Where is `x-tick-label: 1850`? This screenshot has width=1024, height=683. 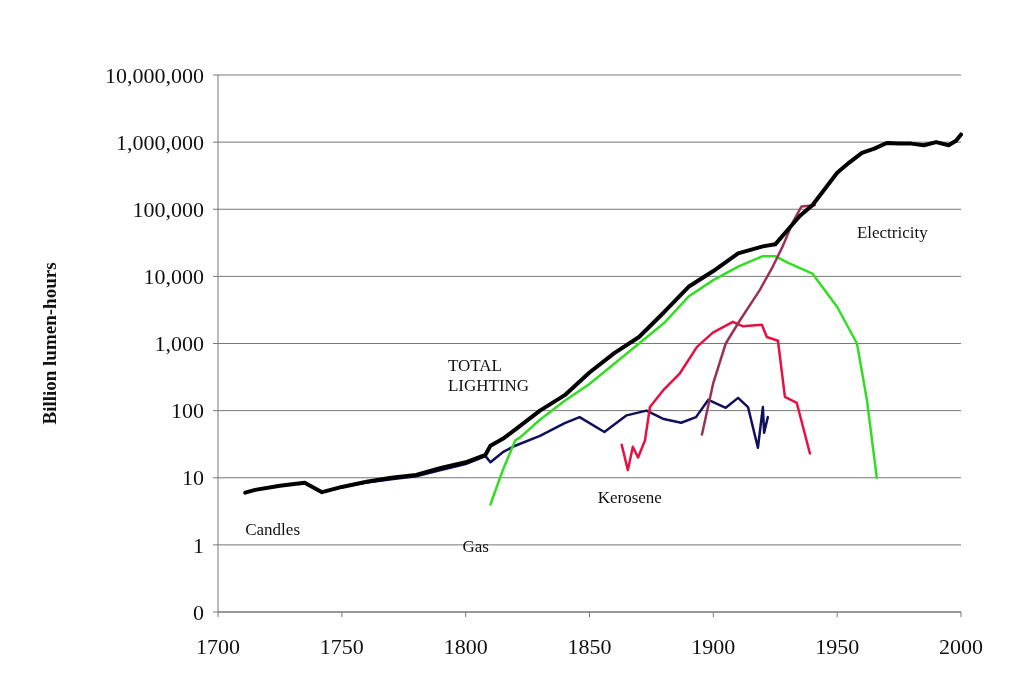 x-tick-label: 1850 is located at coordinates (589, 646).